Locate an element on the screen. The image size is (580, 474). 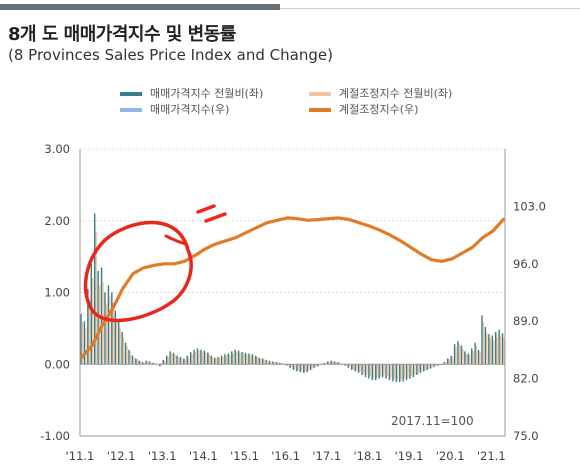
x-tick-label: '19.1 is located at coordinates (409, 456).